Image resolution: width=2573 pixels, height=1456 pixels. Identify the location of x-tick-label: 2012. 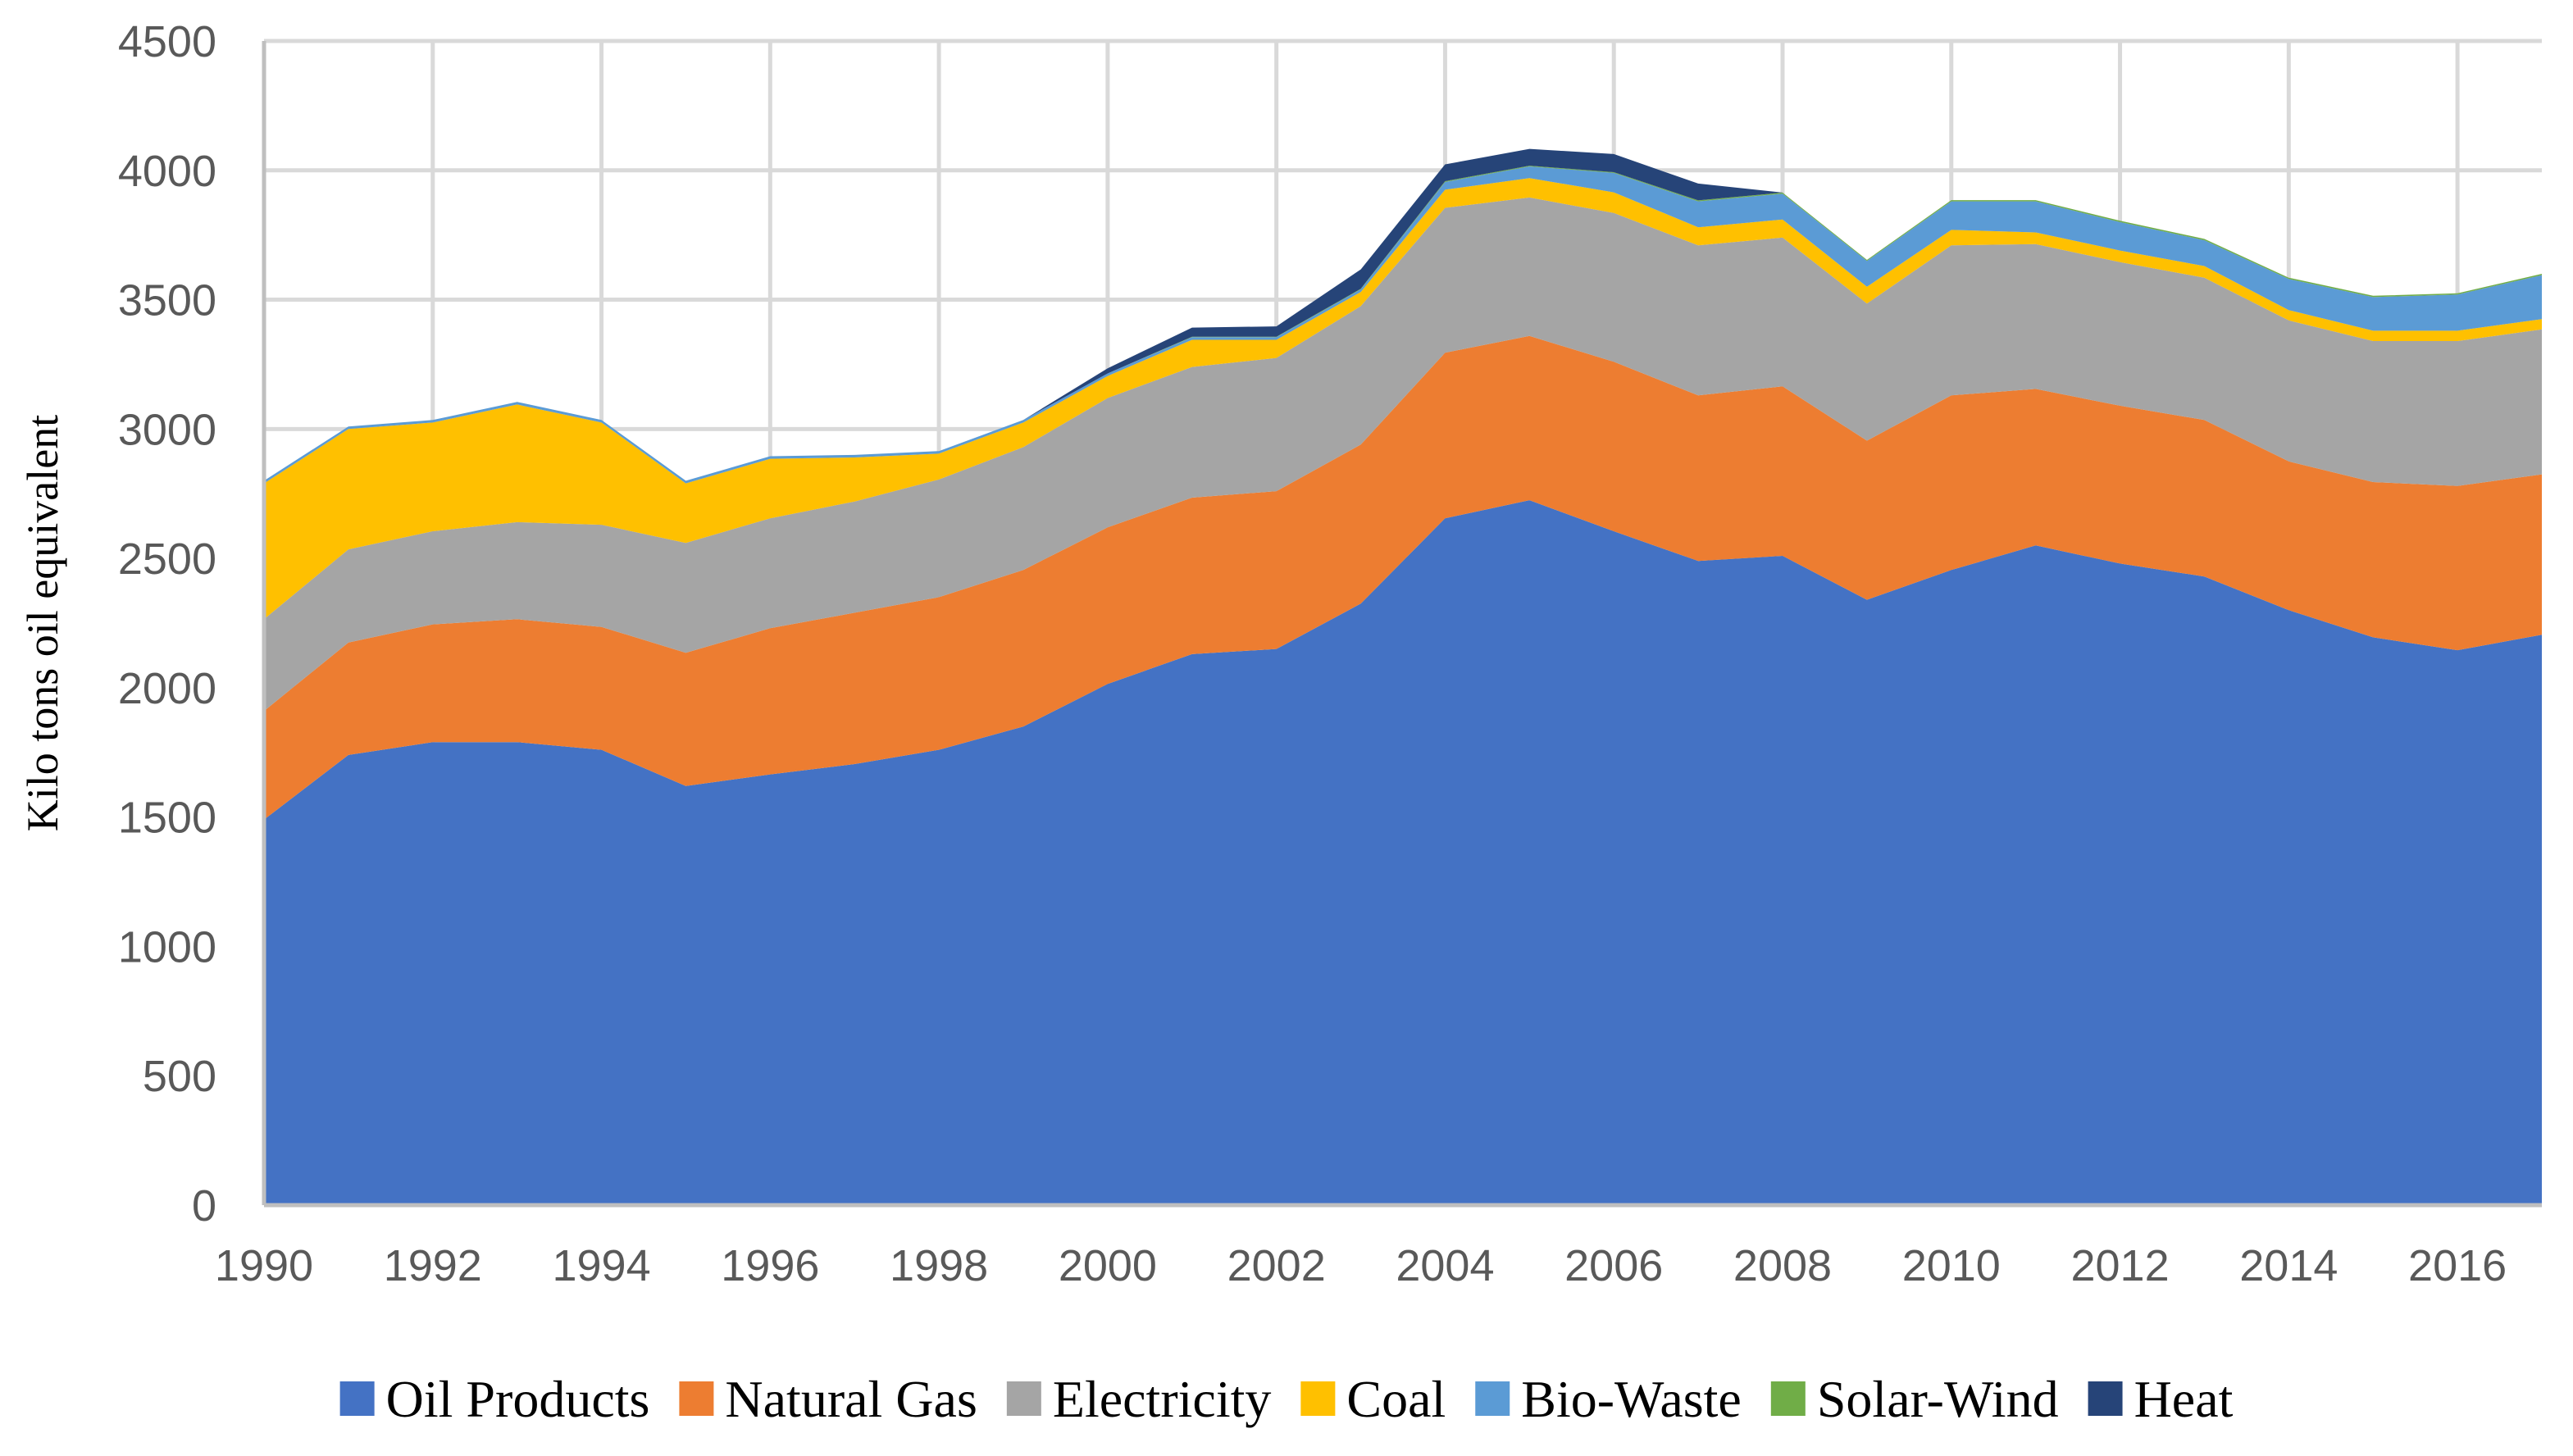
(2119, 1265).